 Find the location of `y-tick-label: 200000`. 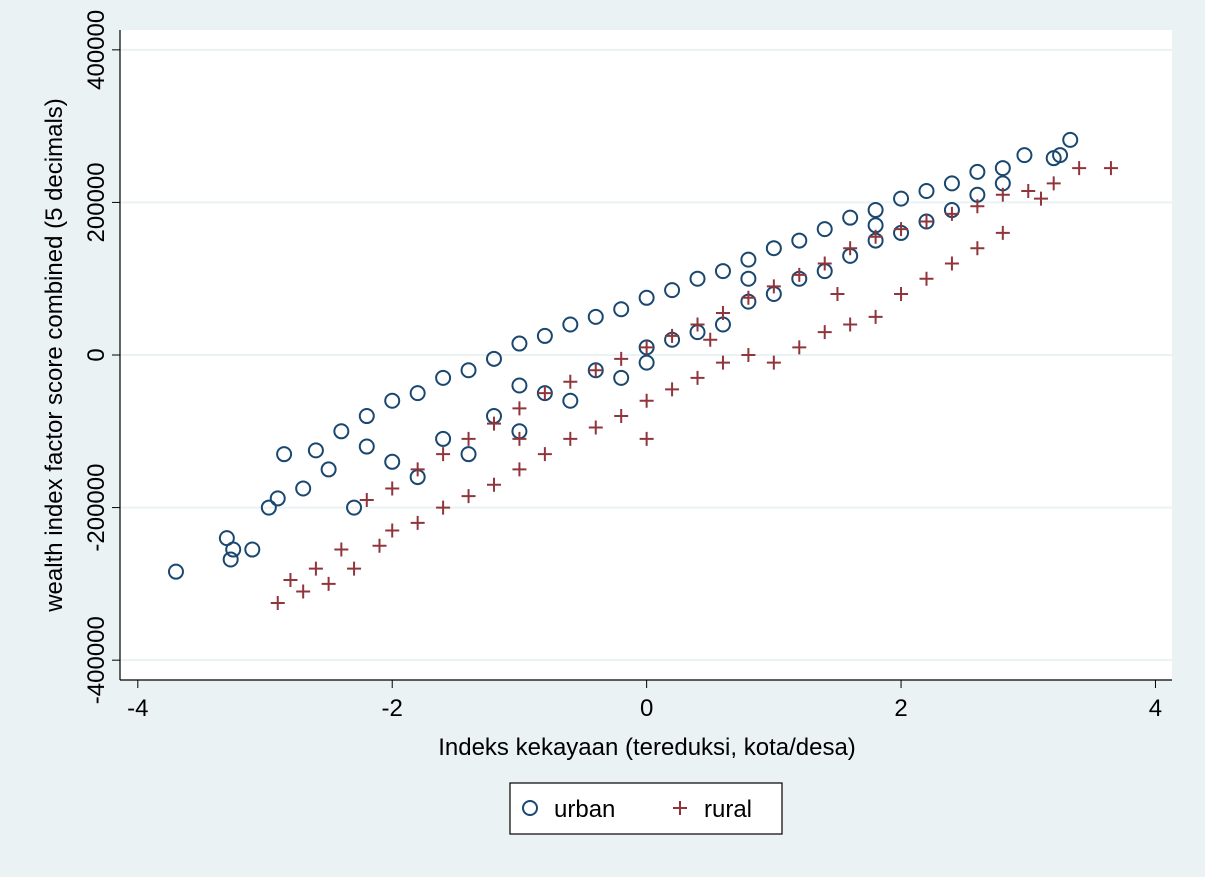

y-tick-label: 200000 is located at coordinates (96, 202).